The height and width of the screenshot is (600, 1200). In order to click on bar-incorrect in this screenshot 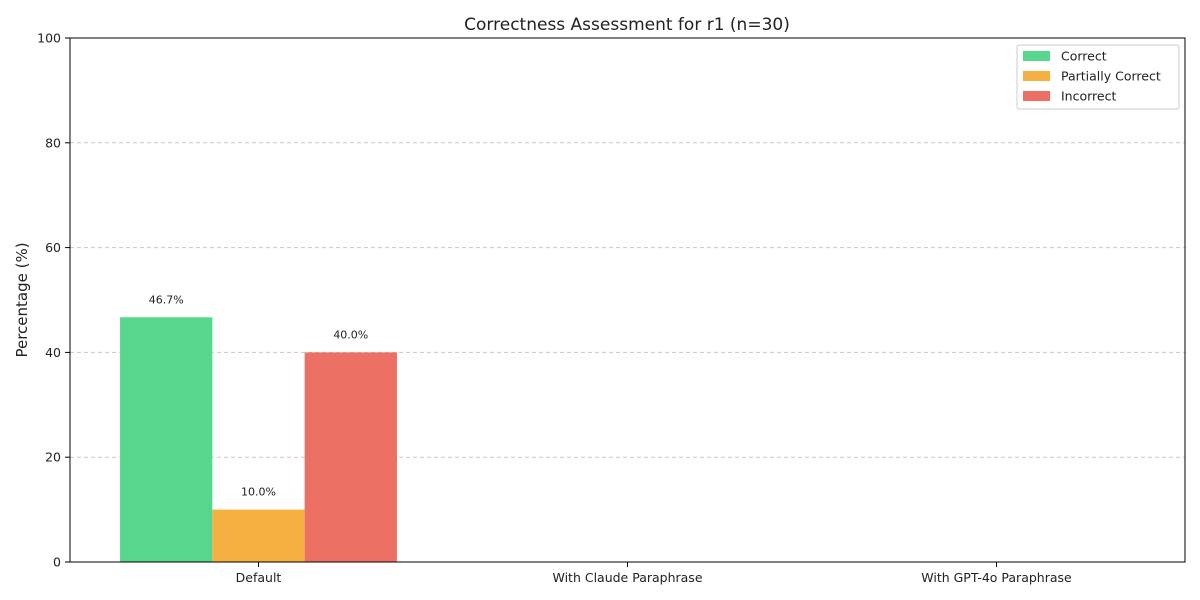, I will do `click(350, 457)`.